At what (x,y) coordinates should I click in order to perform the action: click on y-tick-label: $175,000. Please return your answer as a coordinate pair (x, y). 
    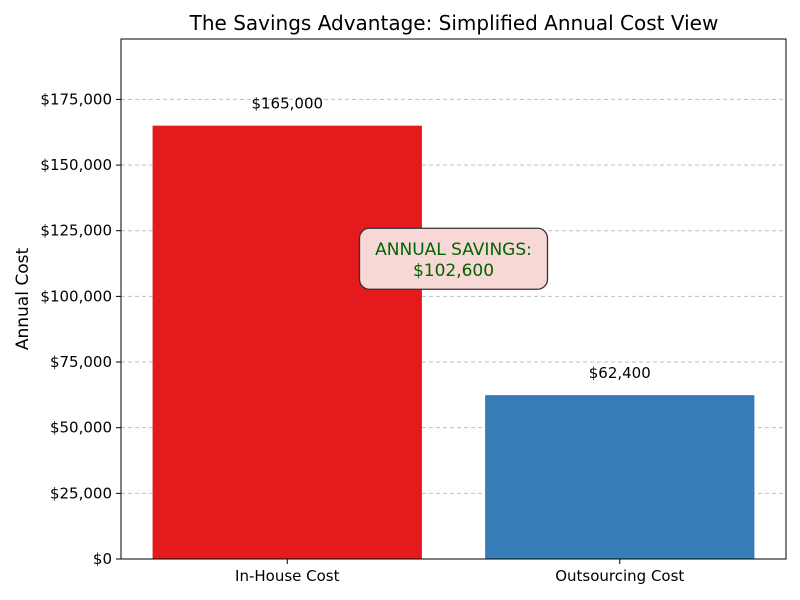
    Looking at the image, I should click on (76, 99).